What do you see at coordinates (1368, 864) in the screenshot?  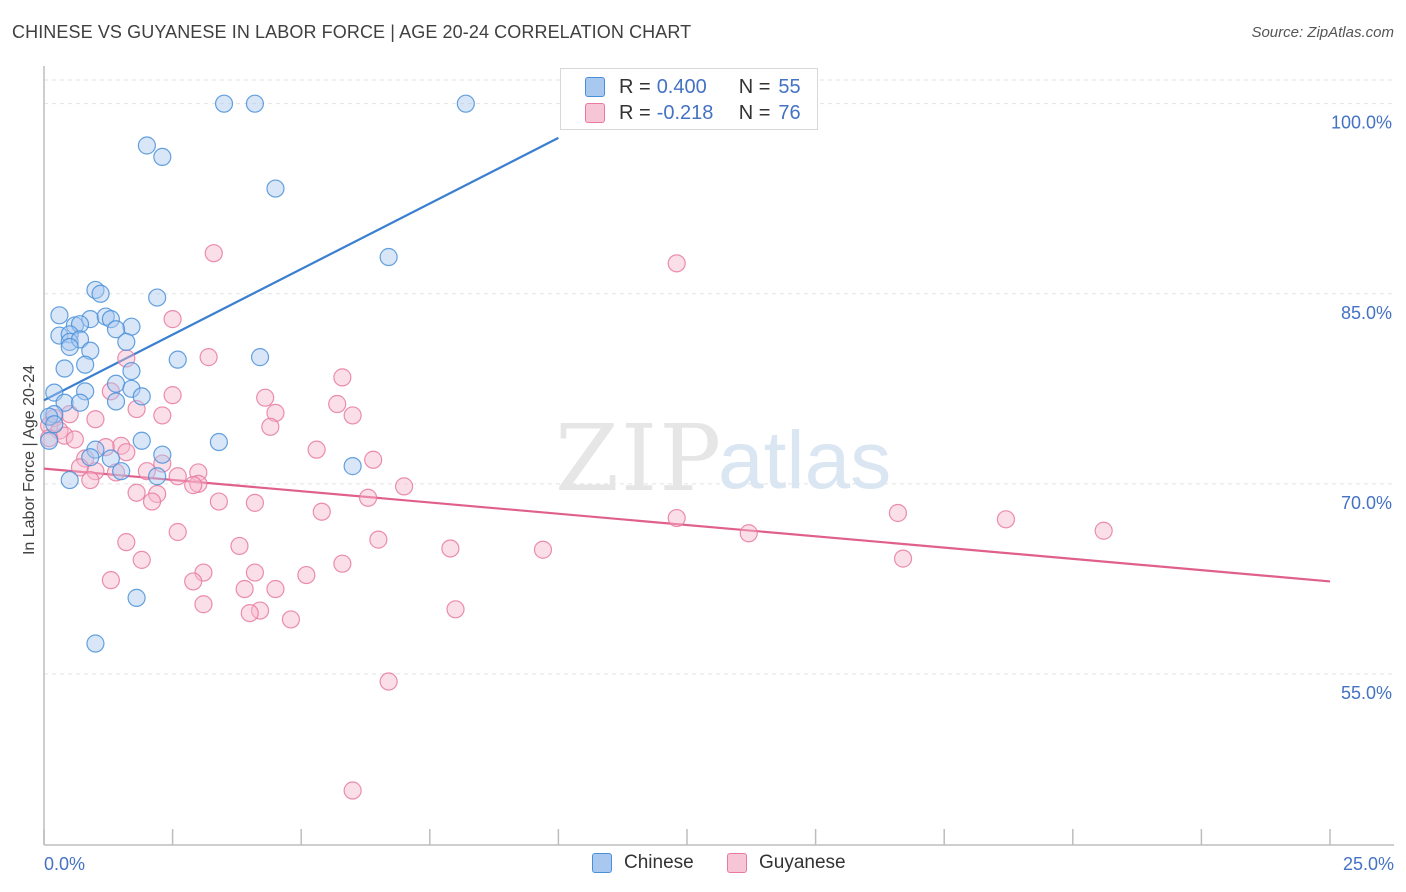 I see `x-tick-label: 25.0%` at bounding box center [1368, 864].